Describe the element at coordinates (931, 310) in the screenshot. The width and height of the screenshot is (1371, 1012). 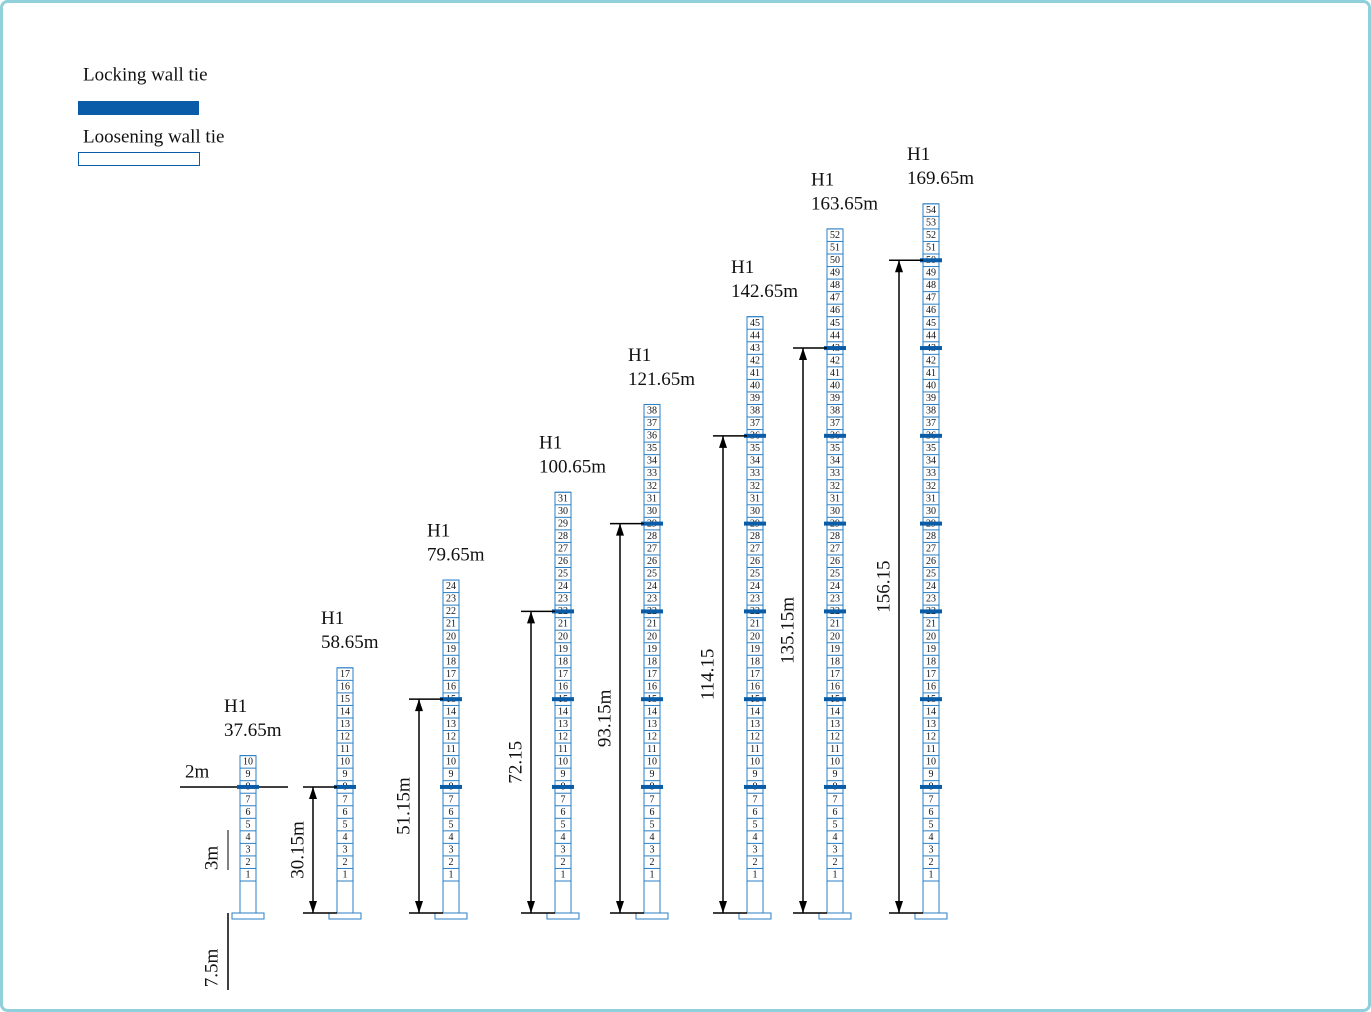
I see `section-number: 46` at that location.